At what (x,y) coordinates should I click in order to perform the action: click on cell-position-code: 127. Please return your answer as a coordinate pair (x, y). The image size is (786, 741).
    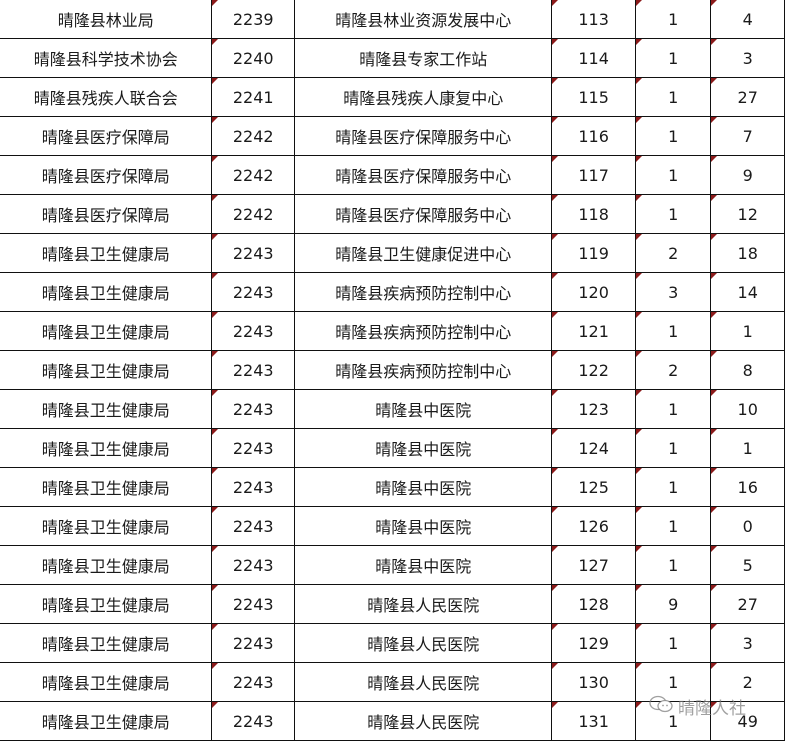
    Looking at the image, I should click on (593, 565).